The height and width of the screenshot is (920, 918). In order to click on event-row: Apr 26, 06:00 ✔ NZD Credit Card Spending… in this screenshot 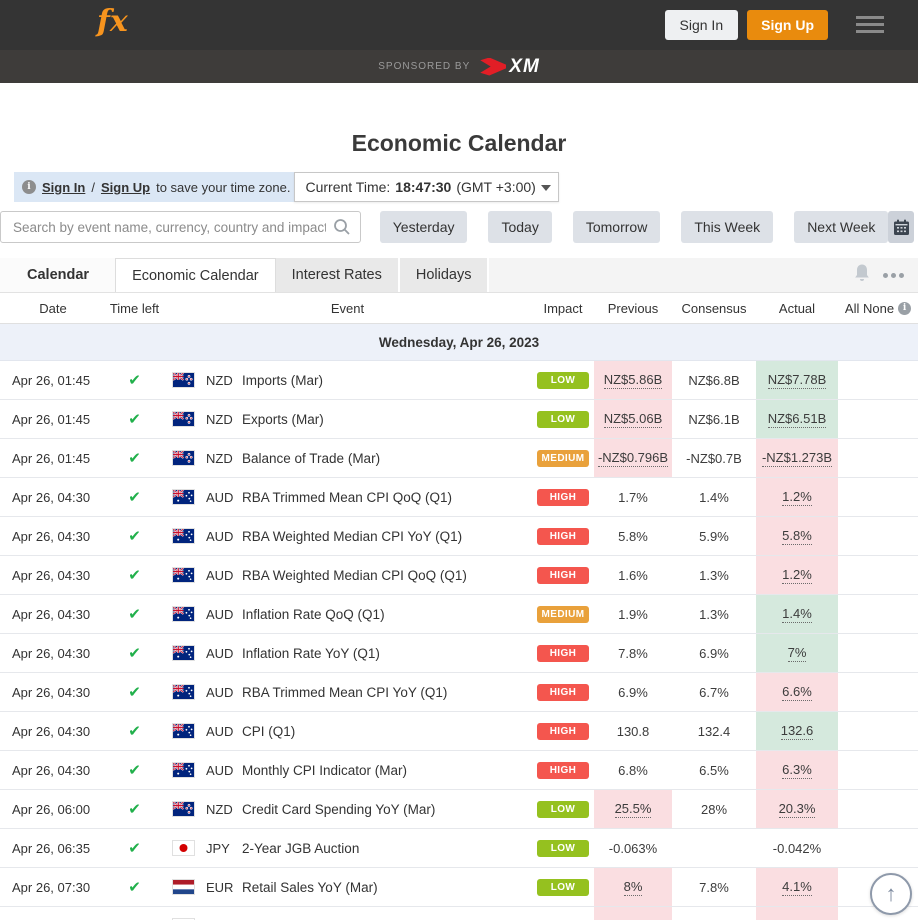, I will do `click(459, 809)`.